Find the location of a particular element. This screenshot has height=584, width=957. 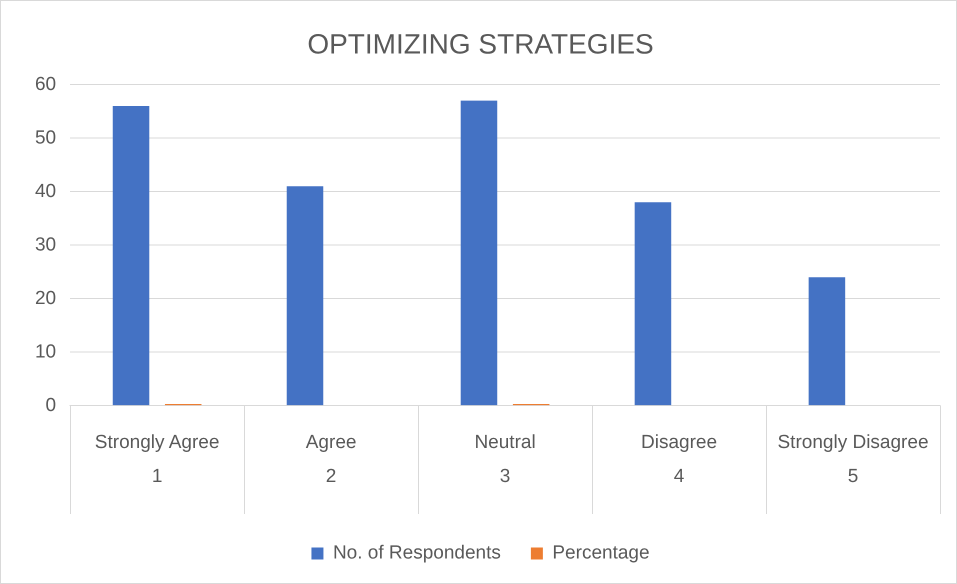

legend-label: No. of Respondents is located at coordinates (416, 553).